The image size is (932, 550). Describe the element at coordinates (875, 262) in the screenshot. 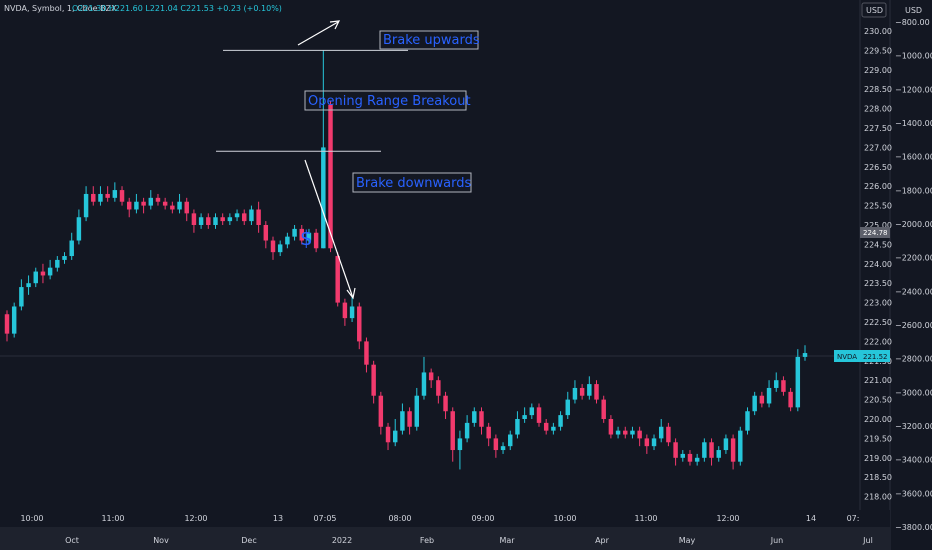

I see `inner-price-axis` at that location.